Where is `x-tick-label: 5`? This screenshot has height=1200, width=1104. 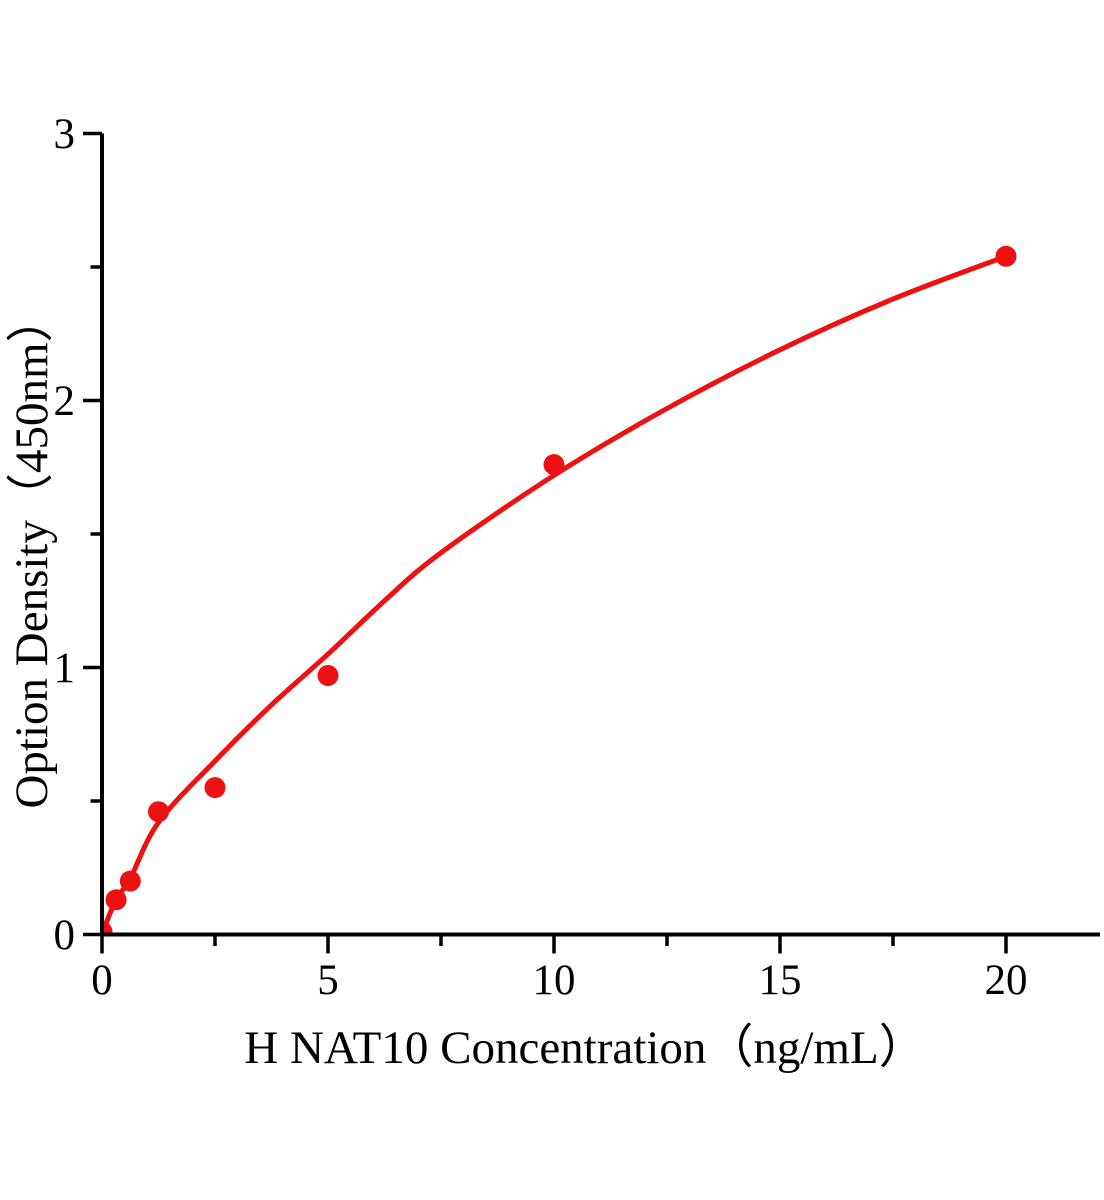 x-tick-label: 5 is located at coordinates (328, 980).